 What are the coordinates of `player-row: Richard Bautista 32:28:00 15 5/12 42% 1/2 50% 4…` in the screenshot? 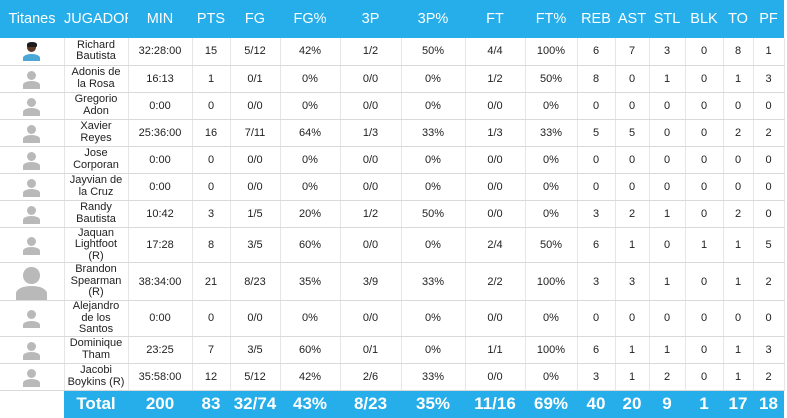 It's located at (392, 52).